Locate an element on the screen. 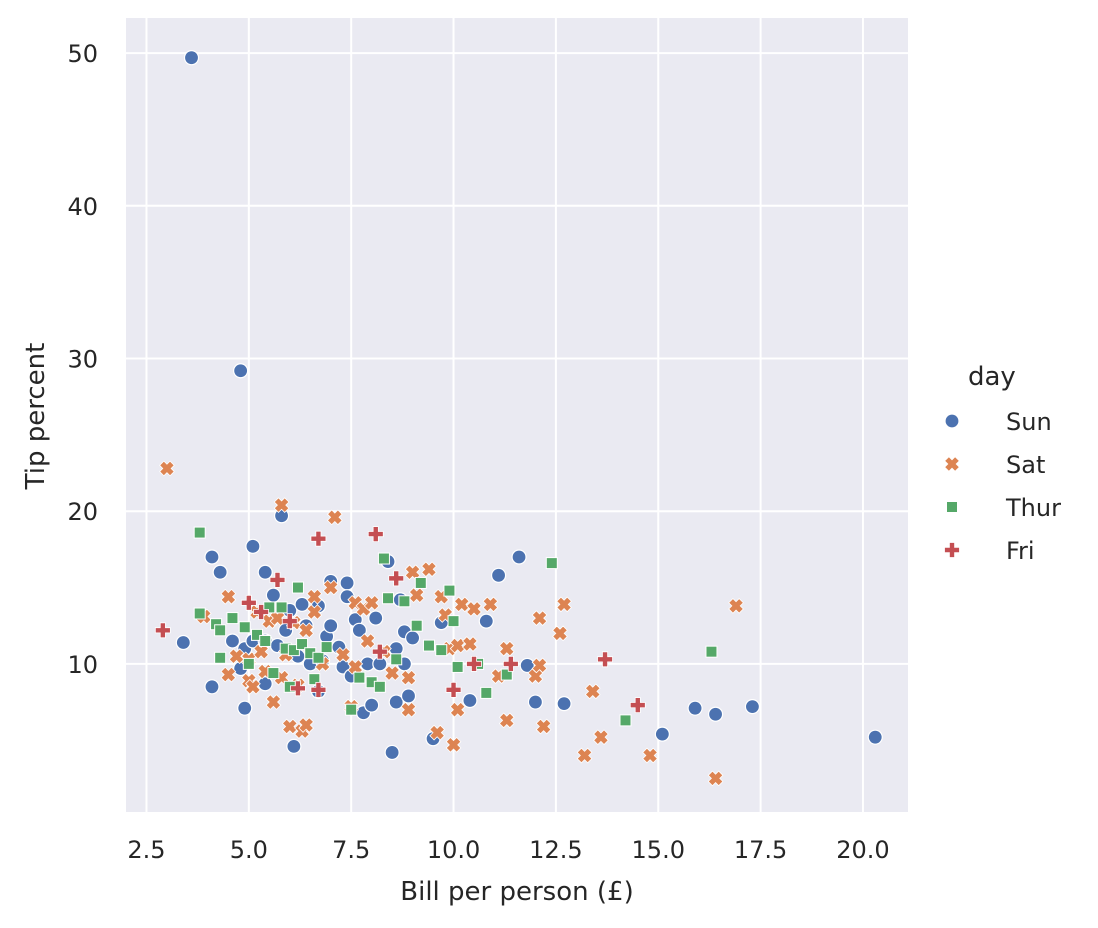 Image resolution: width=1098 pixels, height=928 pixels. x-axis-ticks: 2.5 5.0 7.5 10.0 12.5 15.0 17.5 20.0 is located at coordinates (508, 850).